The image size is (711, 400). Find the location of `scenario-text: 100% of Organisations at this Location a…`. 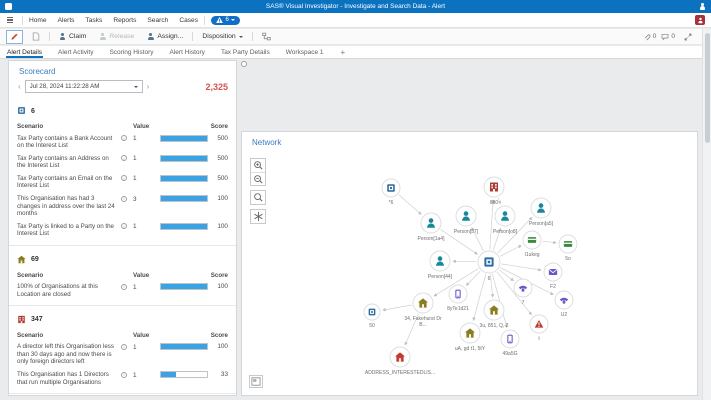

scenario-text: 100% of Organisations at this Location a… is located at coordinates (57, 290).